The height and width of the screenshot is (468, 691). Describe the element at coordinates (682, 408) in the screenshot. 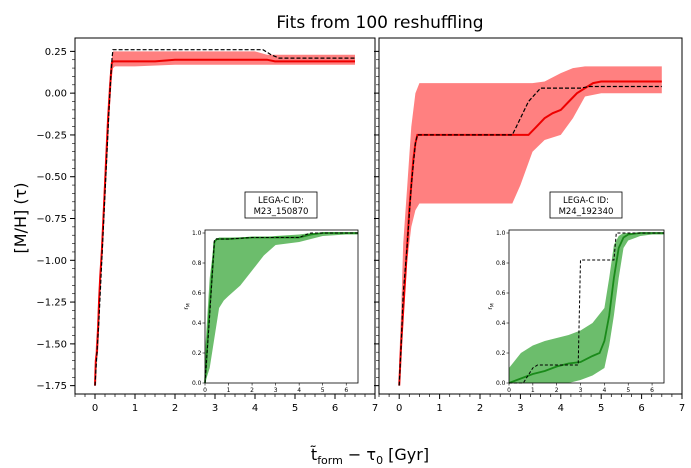

I see `right-x-tick-label: 7` at that location.